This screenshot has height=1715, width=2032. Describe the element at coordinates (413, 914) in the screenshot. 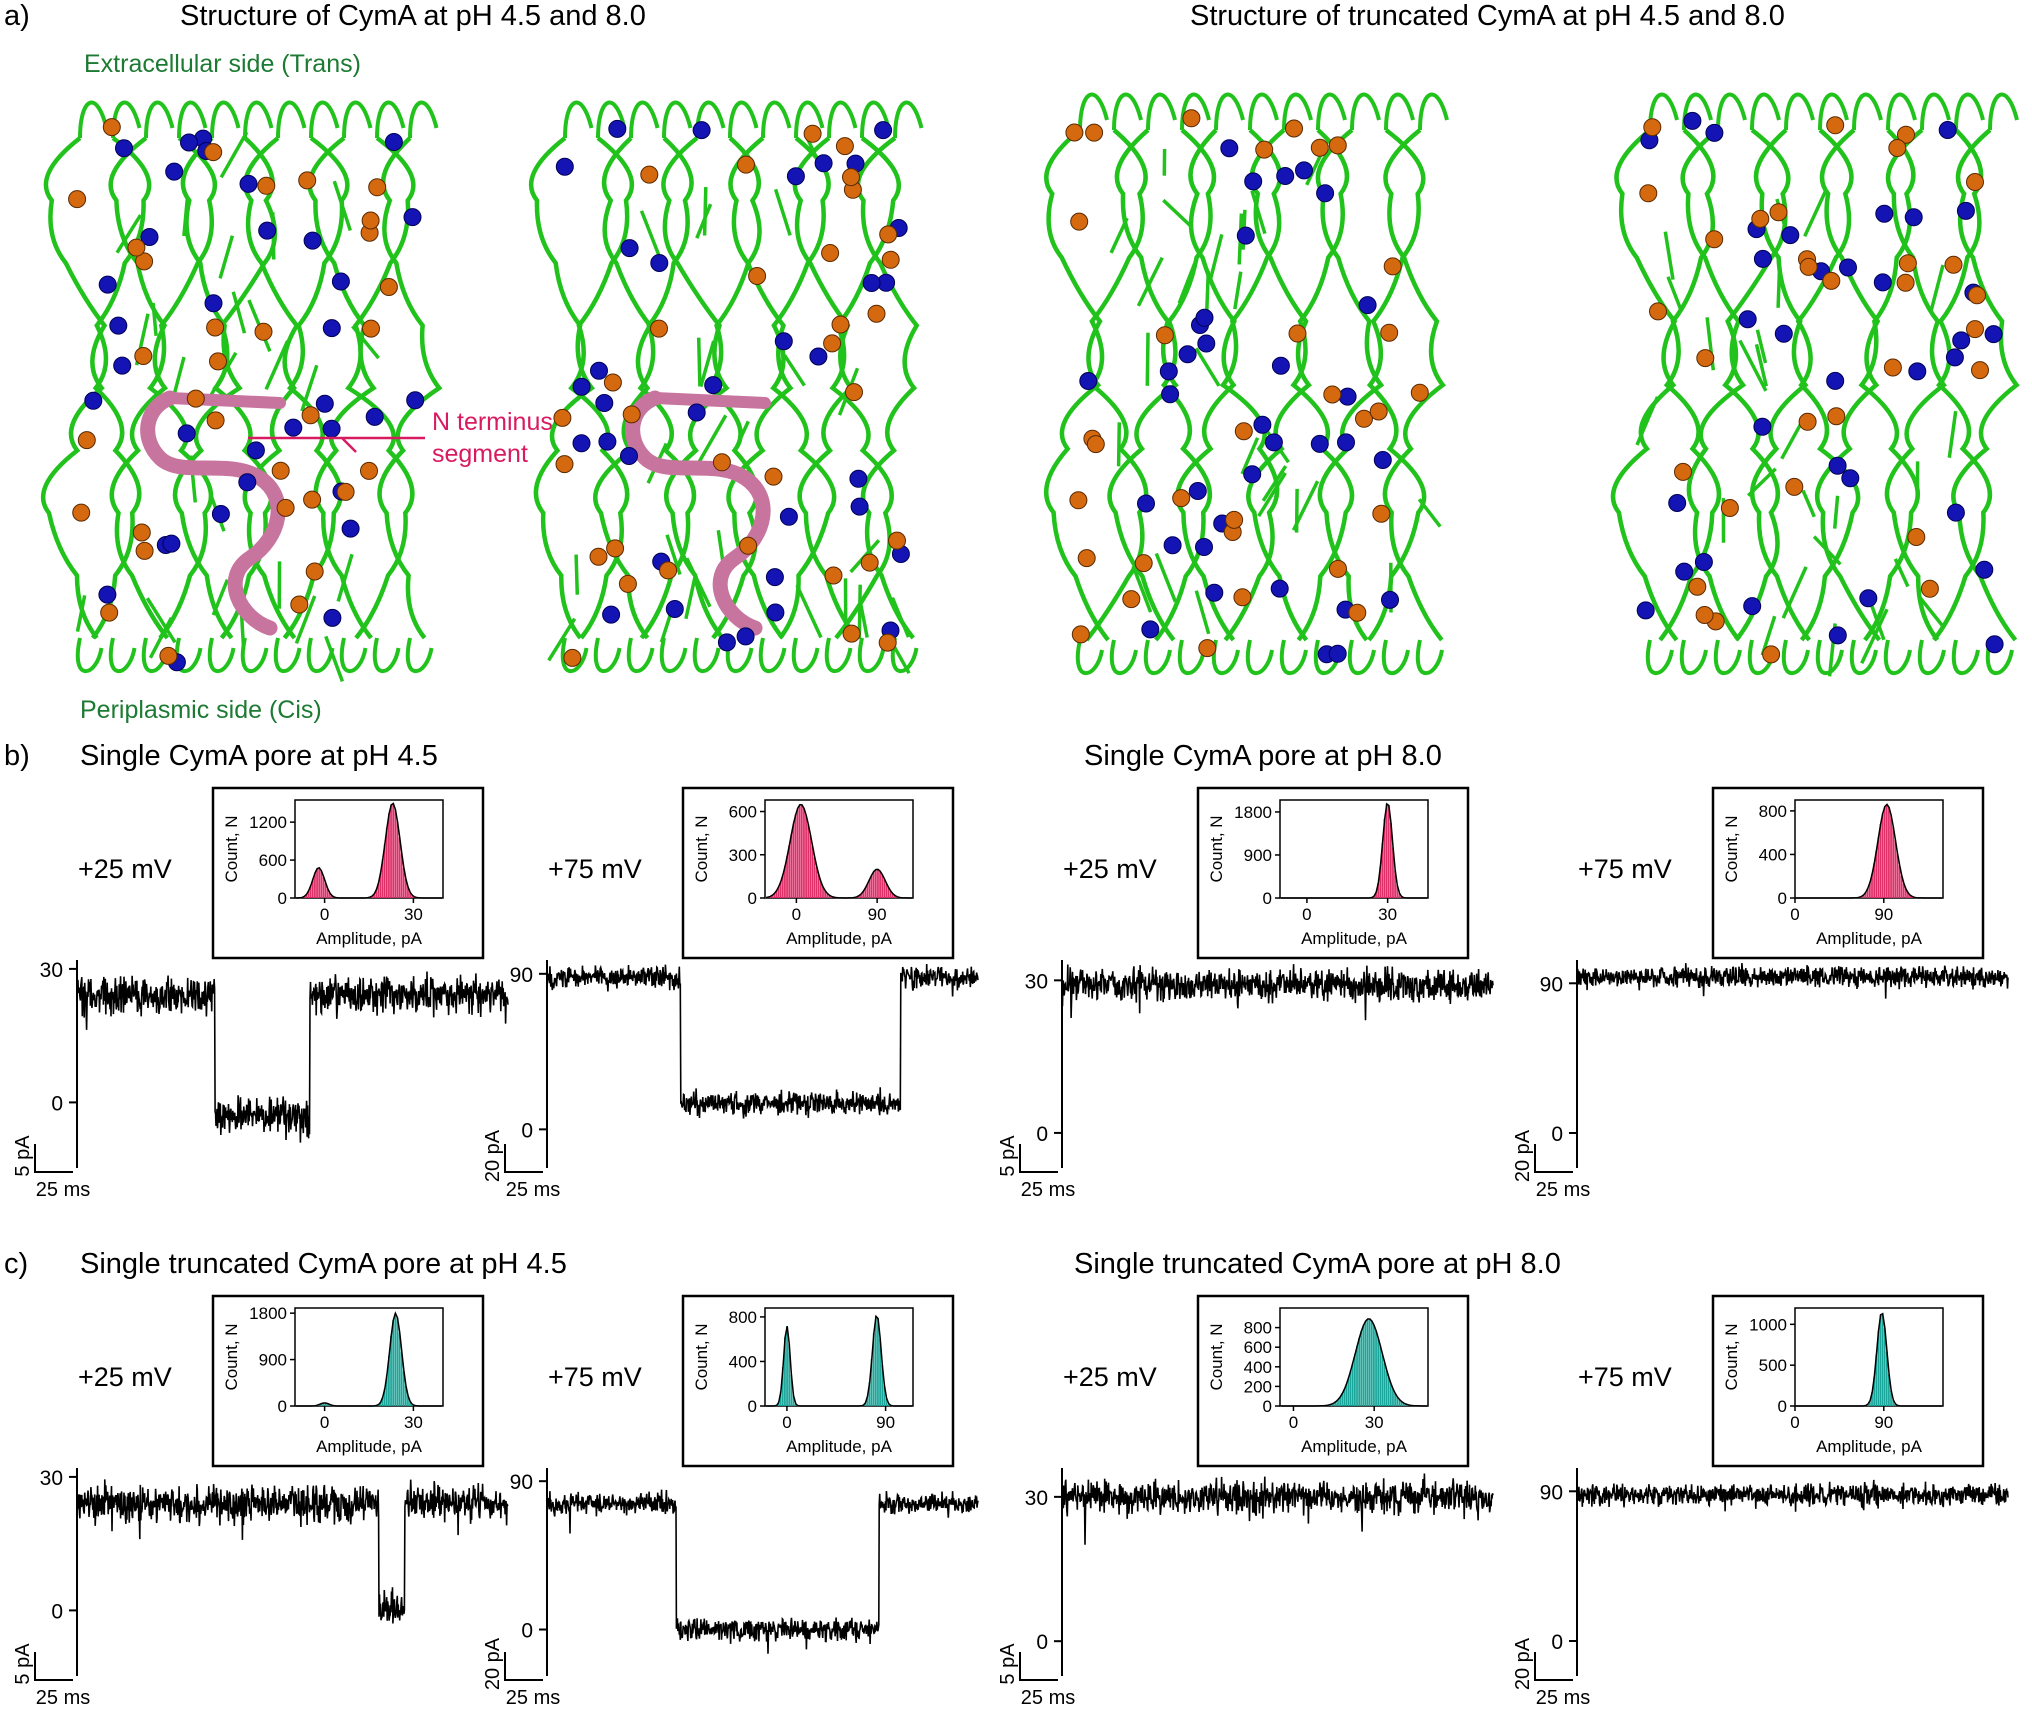

I see `x-tick-label: 30` at that location.